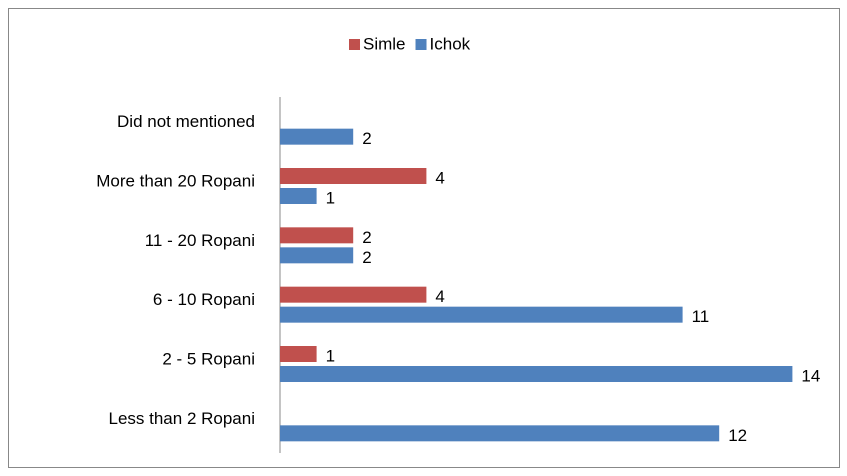 The width and height of the screenshot is (847, 476). I want to click on y-tick-label: Less than 2 Ropani, so click(182, 418).